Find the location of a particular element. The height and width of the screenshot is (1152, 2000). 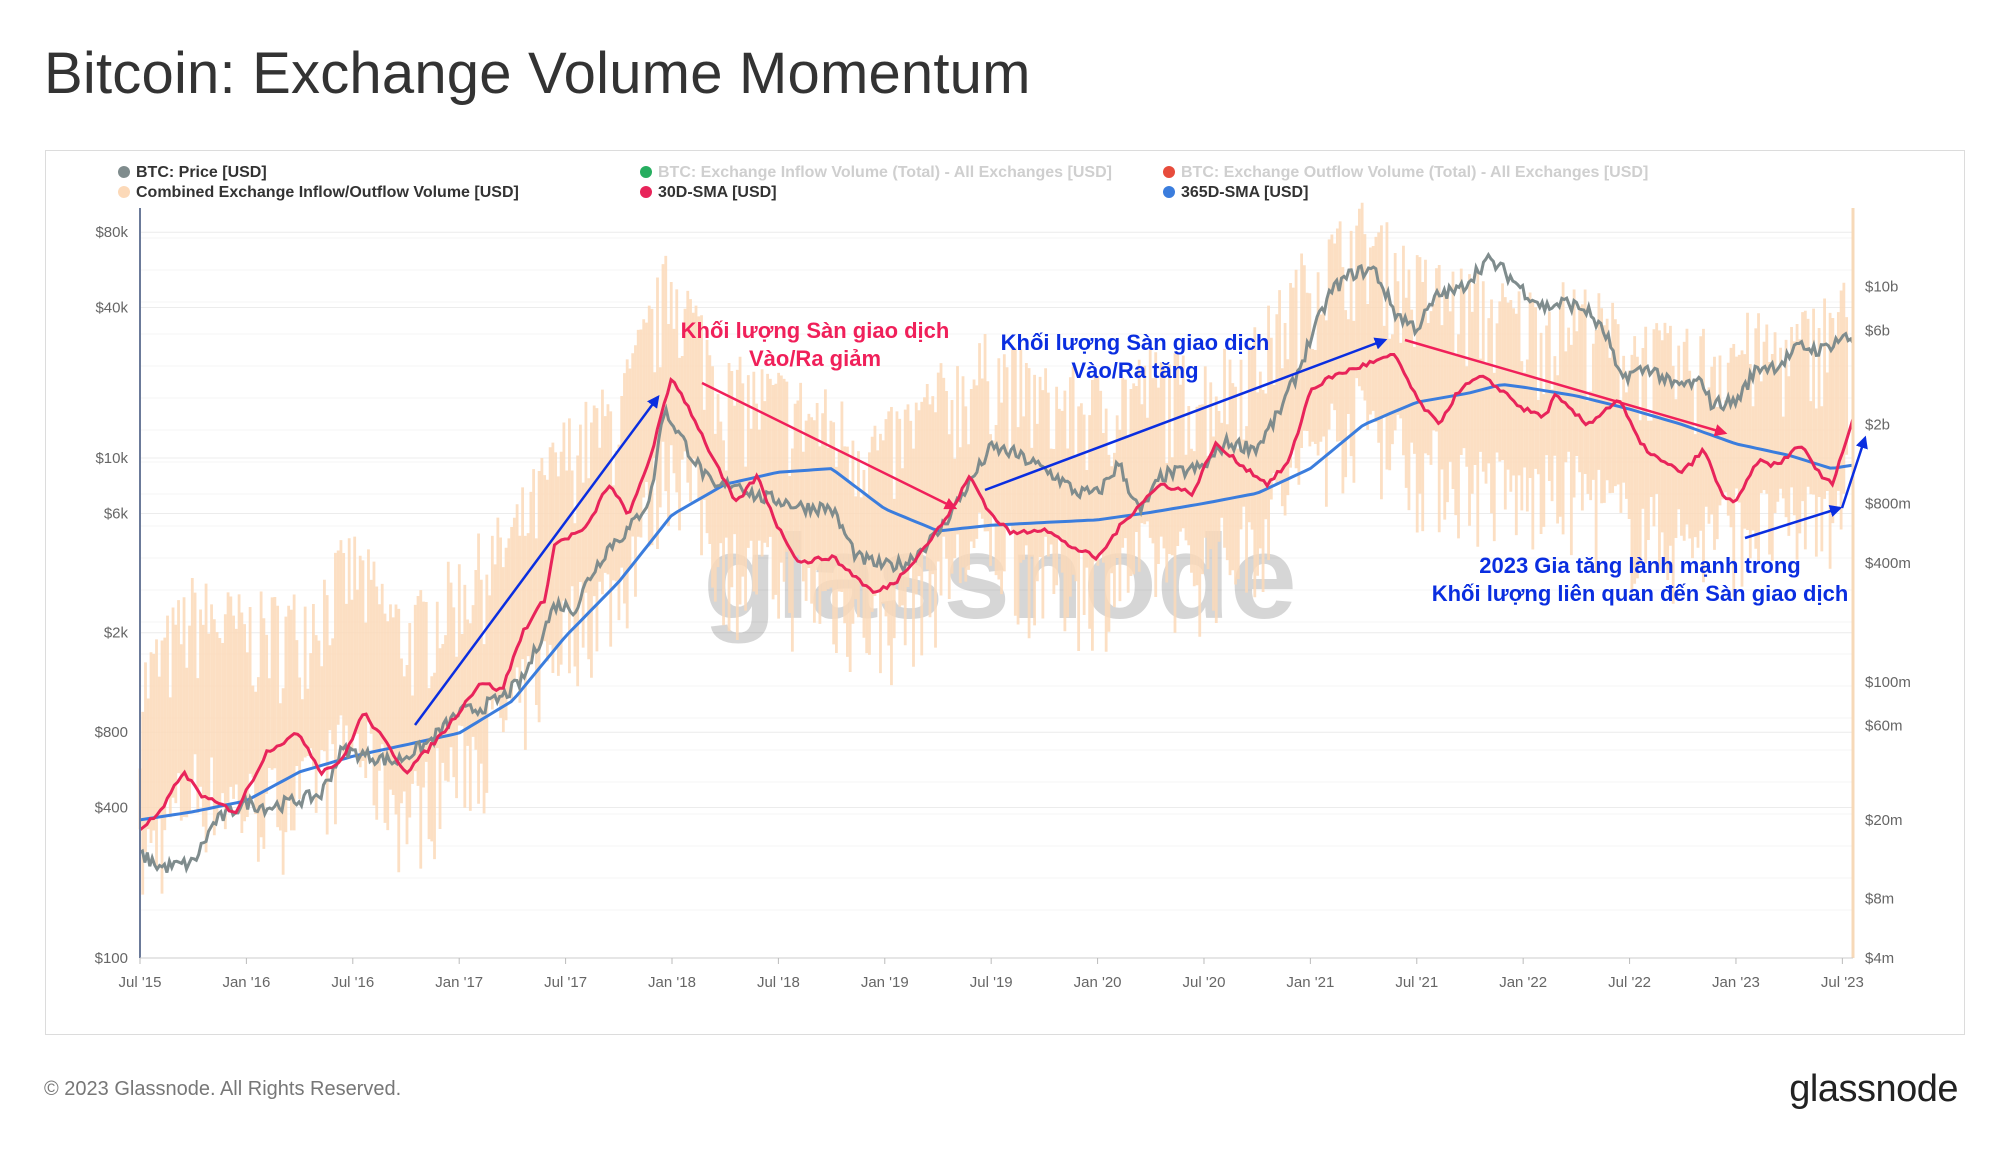

arrow-rise-2020 is located at coordinates (1186, 414).